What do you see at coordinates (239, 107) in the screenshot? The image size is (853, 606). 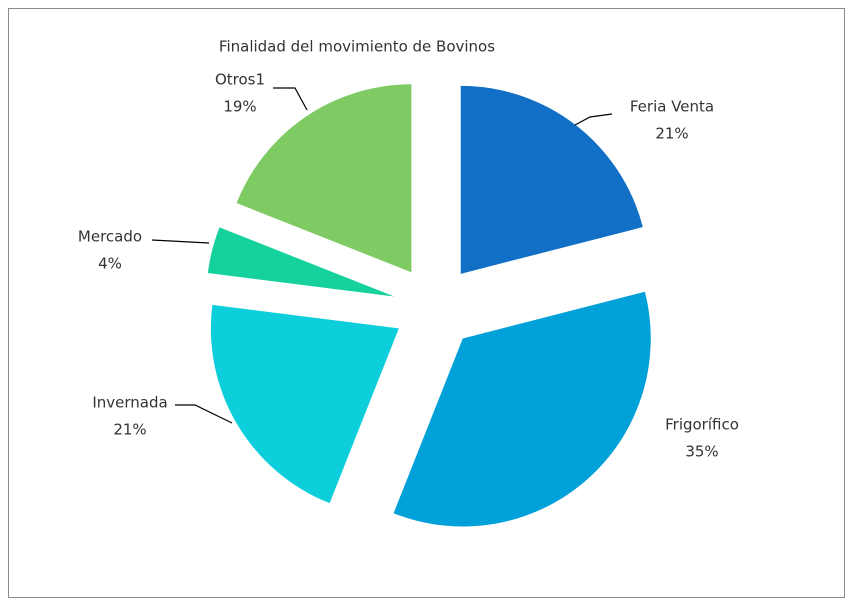 I see `slice-value-label: 19%` at bounding box center [239, 107].